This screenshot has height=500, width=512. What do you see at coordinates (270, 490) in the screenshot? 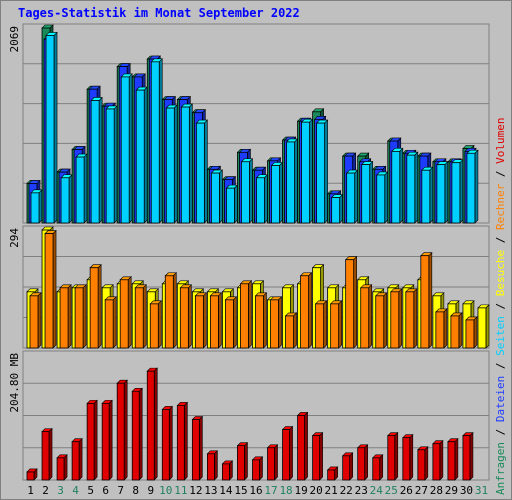
I see `x-tick-label: 17` at bounding box center [270, 490].